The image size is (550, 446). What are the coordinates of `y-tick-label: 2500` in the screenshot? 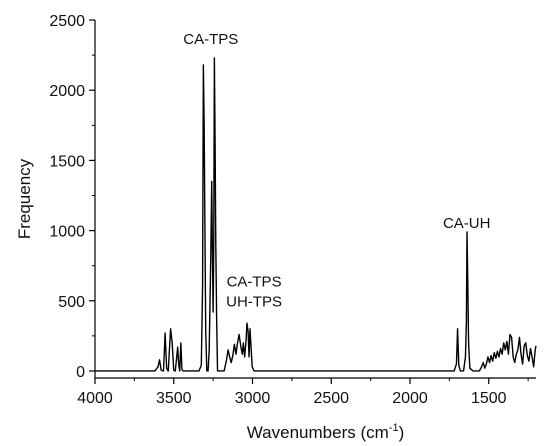 It's located at (67, 21).